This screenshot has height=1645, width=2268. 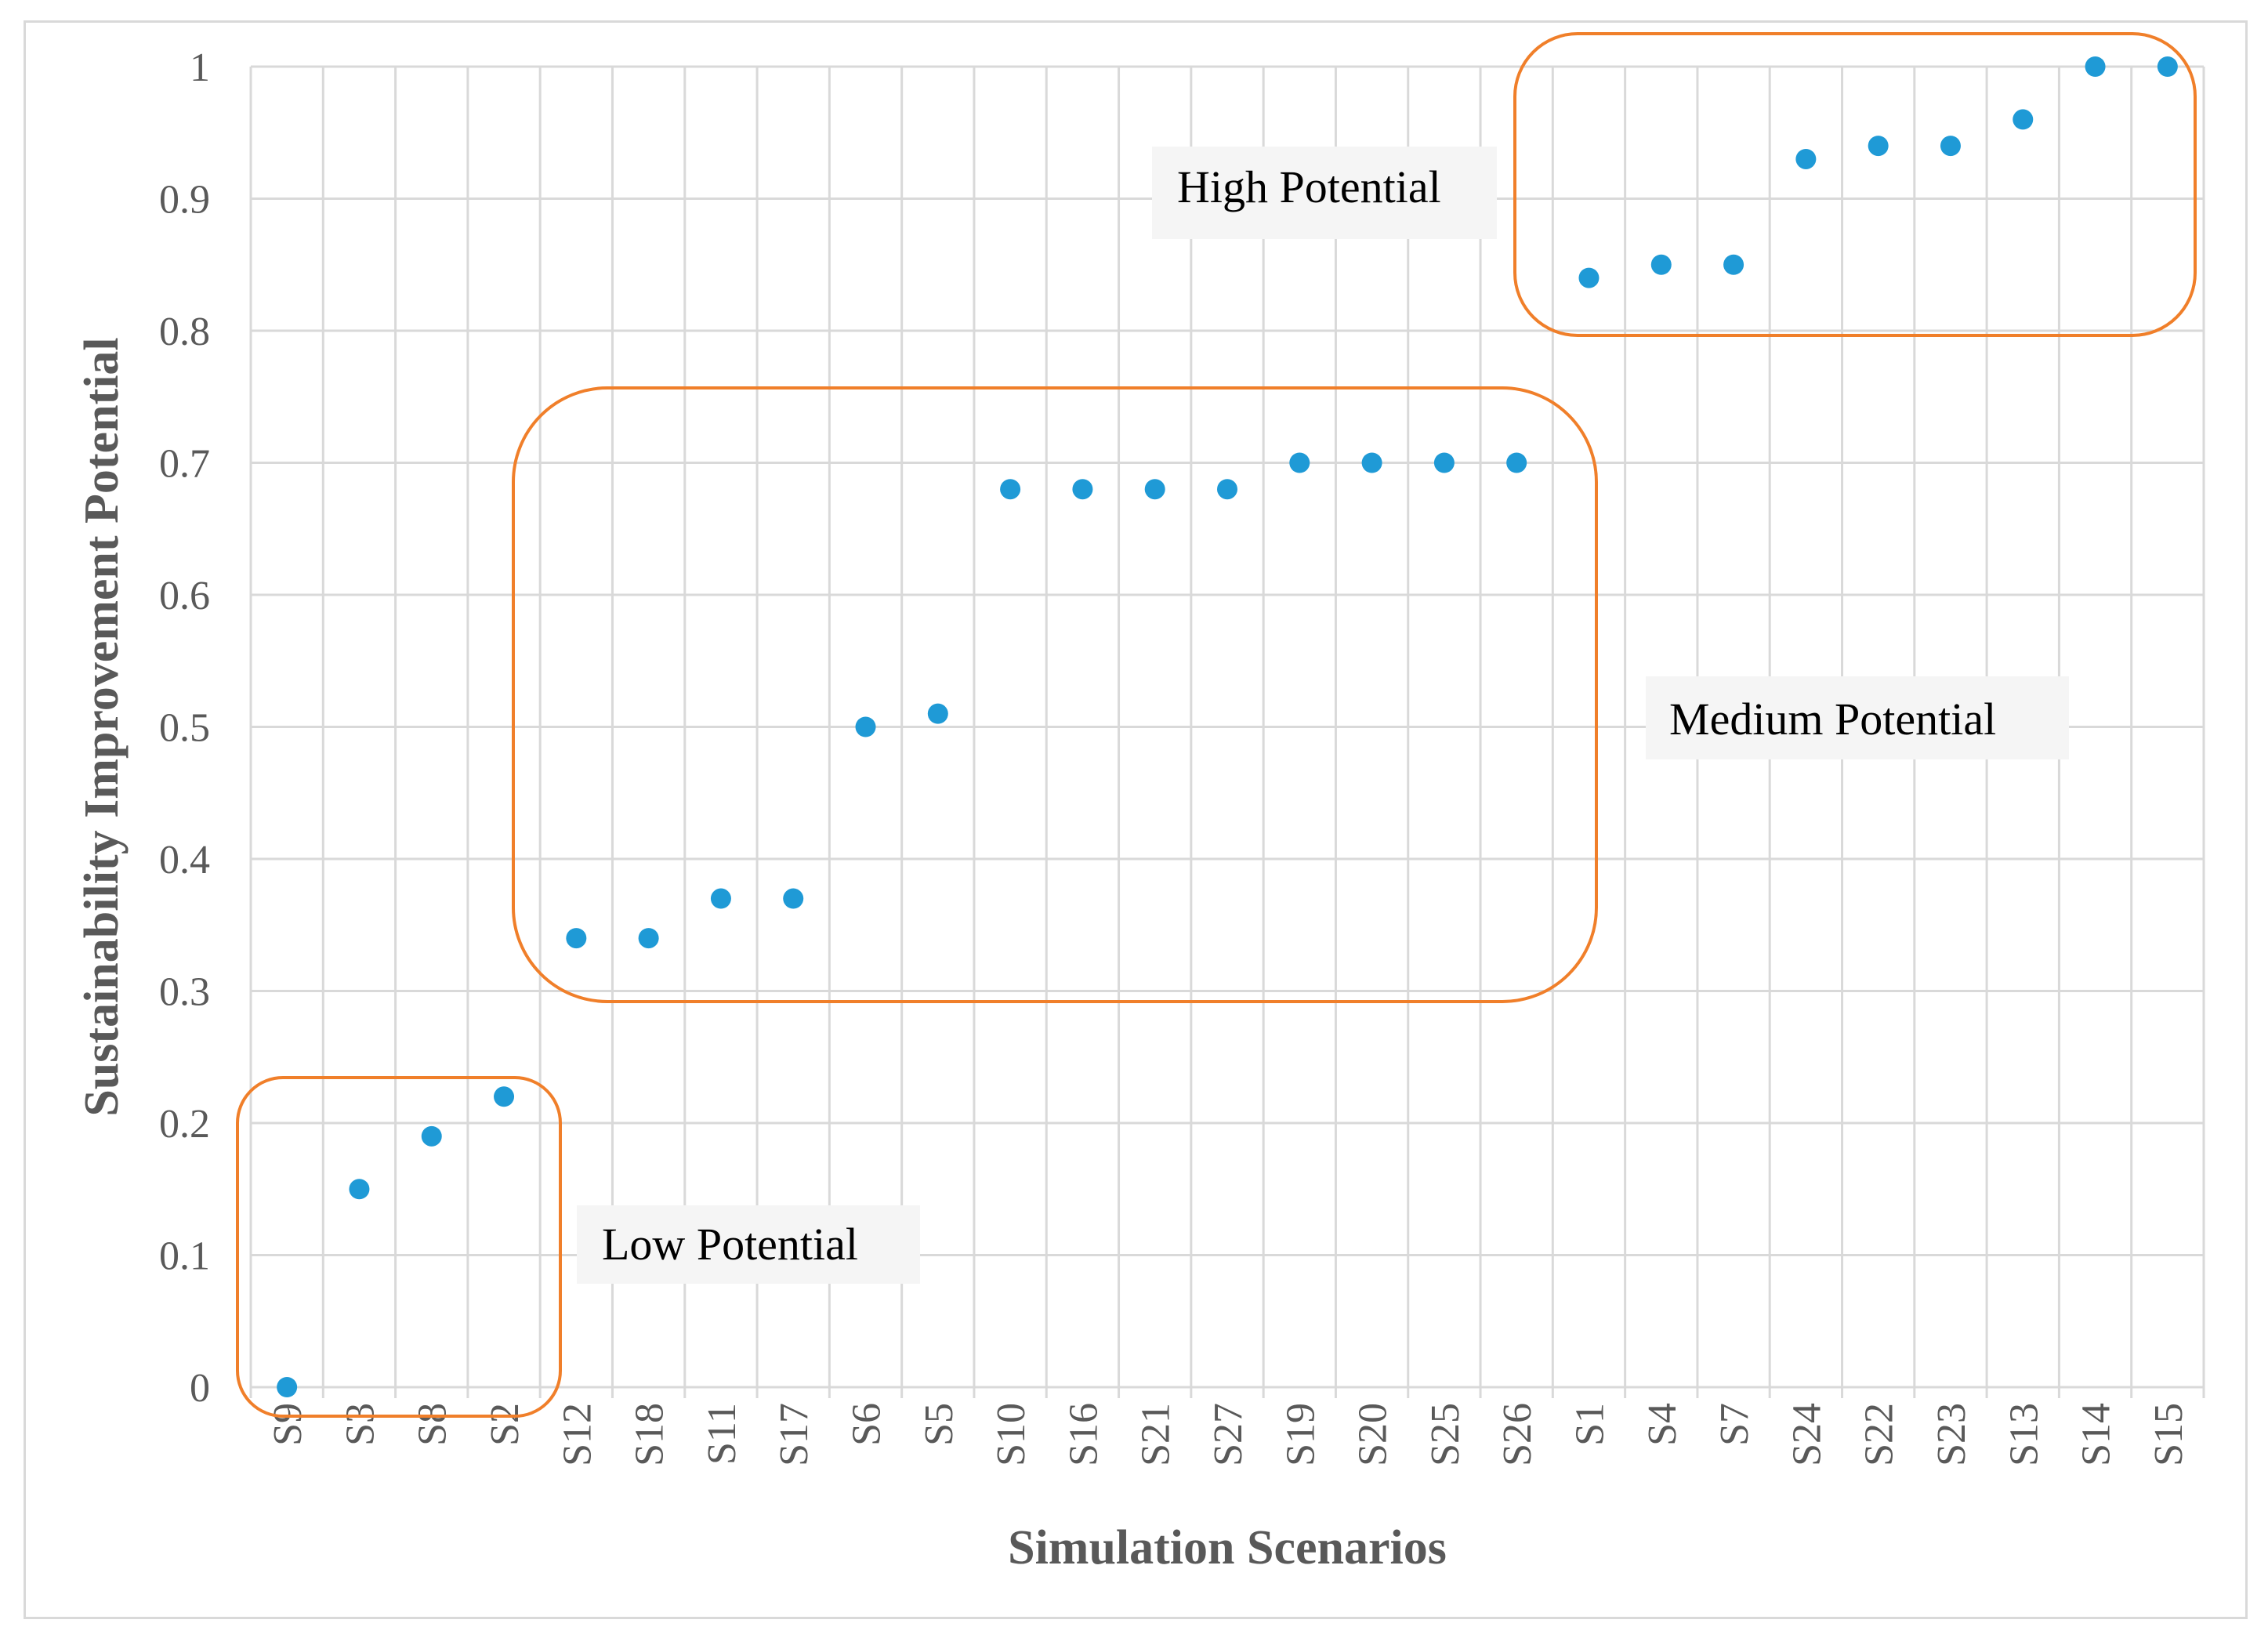 What do you see at coordinates (184, 200) in the screenshot?
I see `y-tick-label: 0.9` at bounding box center [184, 200].